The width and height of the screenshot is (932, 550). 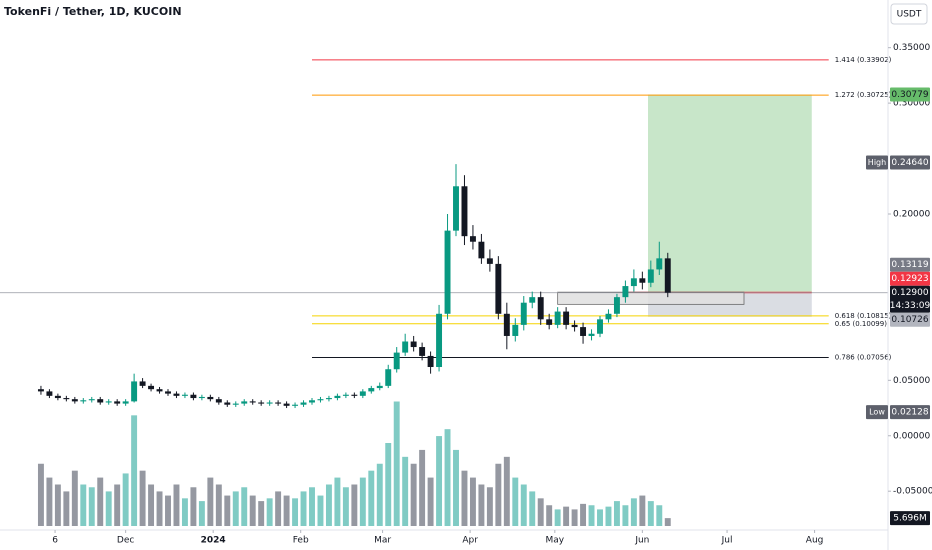 I want to click on fib-label: 1.272 (0.30725), so click(x=863, y=95).